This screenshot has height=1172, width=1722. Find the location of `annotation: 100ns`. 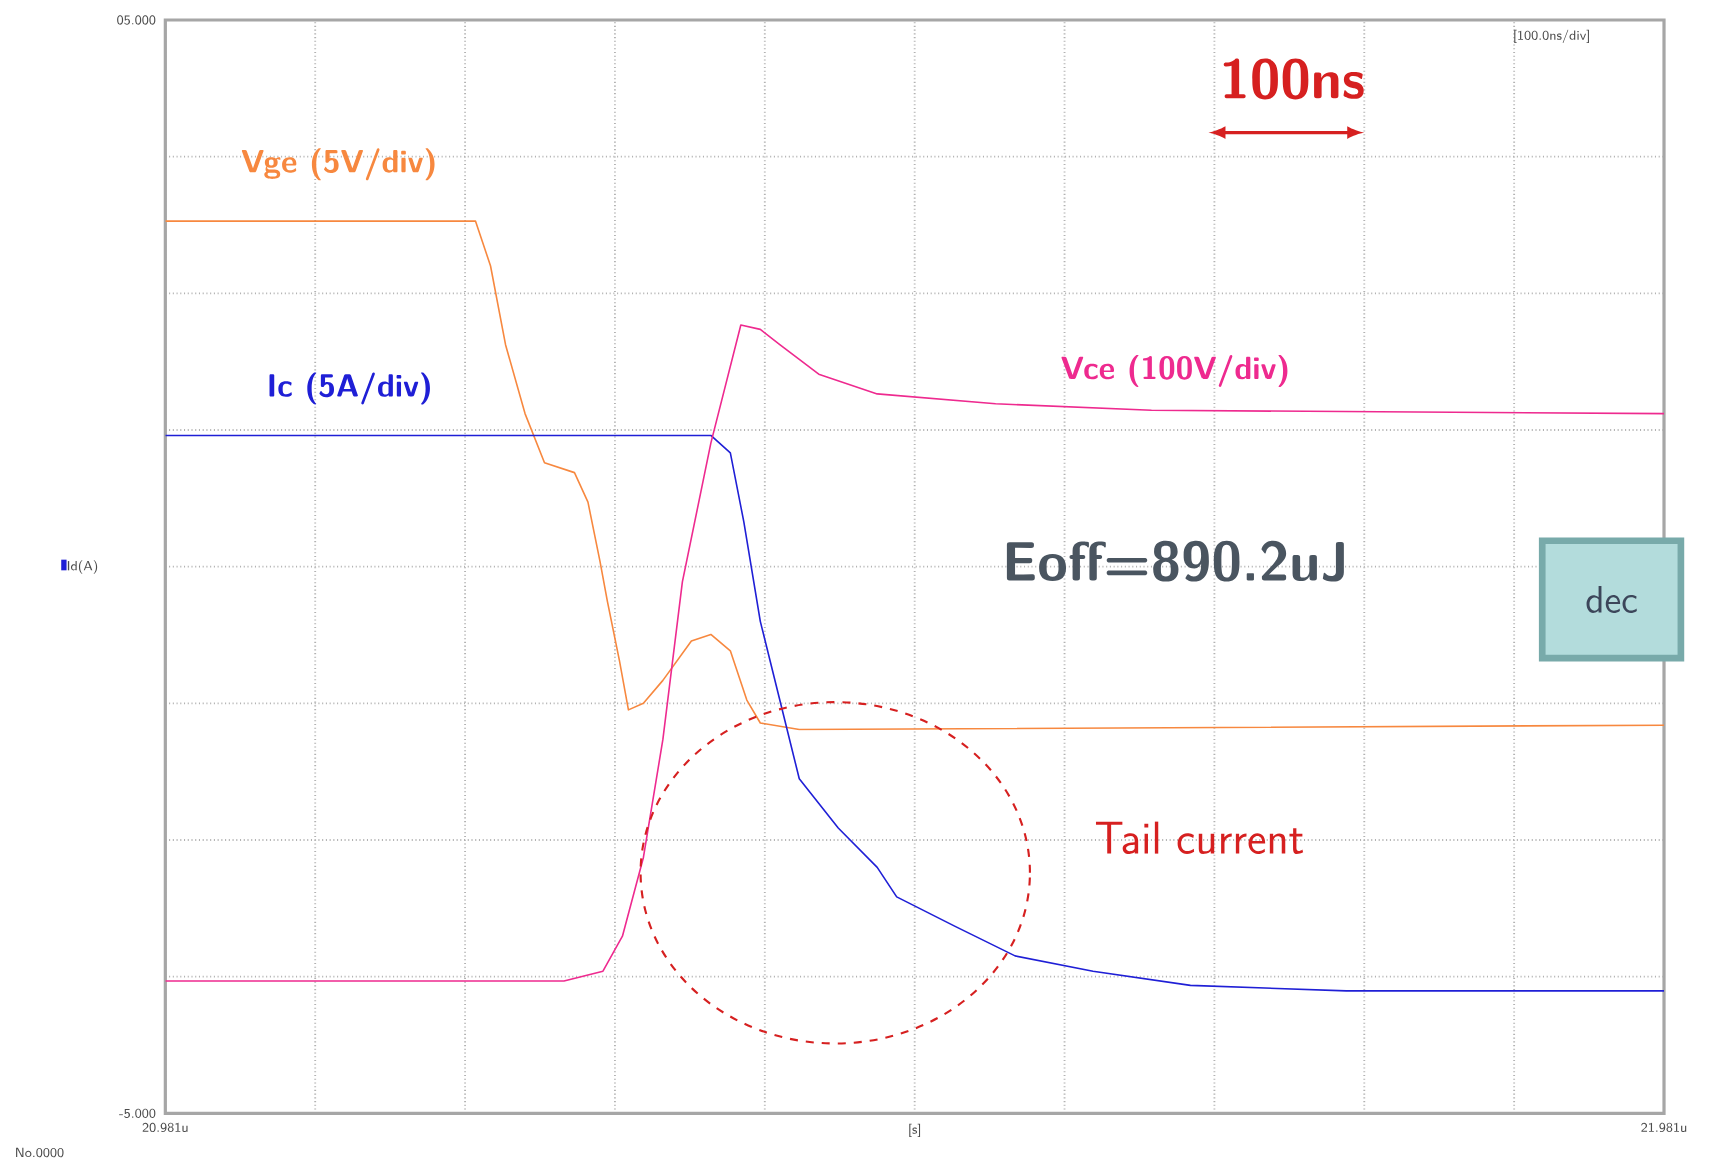

annotation: 100ns is located at coordinates (1293, 79).